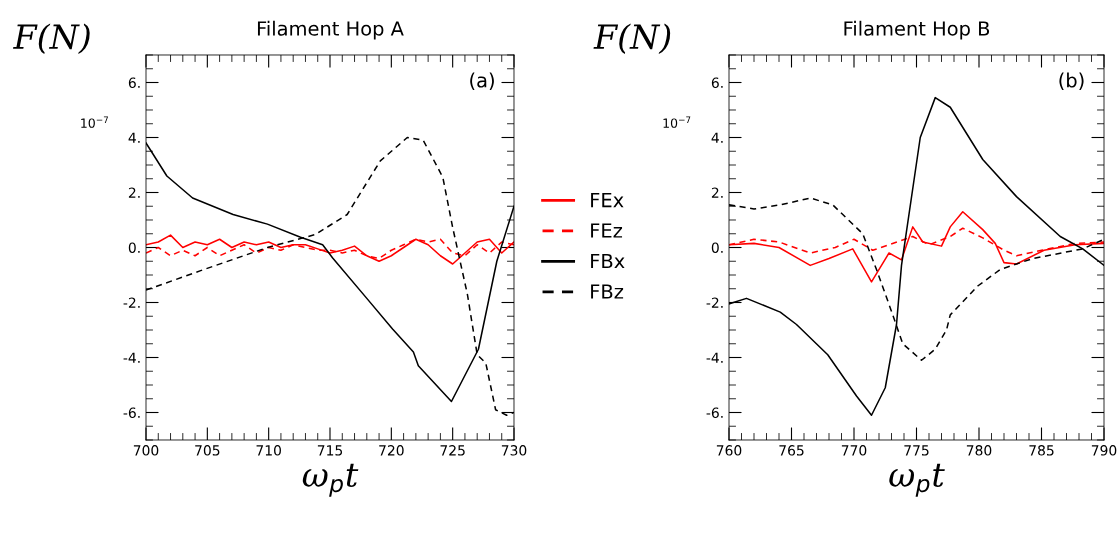 The height and width of the screenshot is (537, 1119). Describe the element at coordinates (607, 230) in the screenshot. I see `legend-label: FEz` at that location.